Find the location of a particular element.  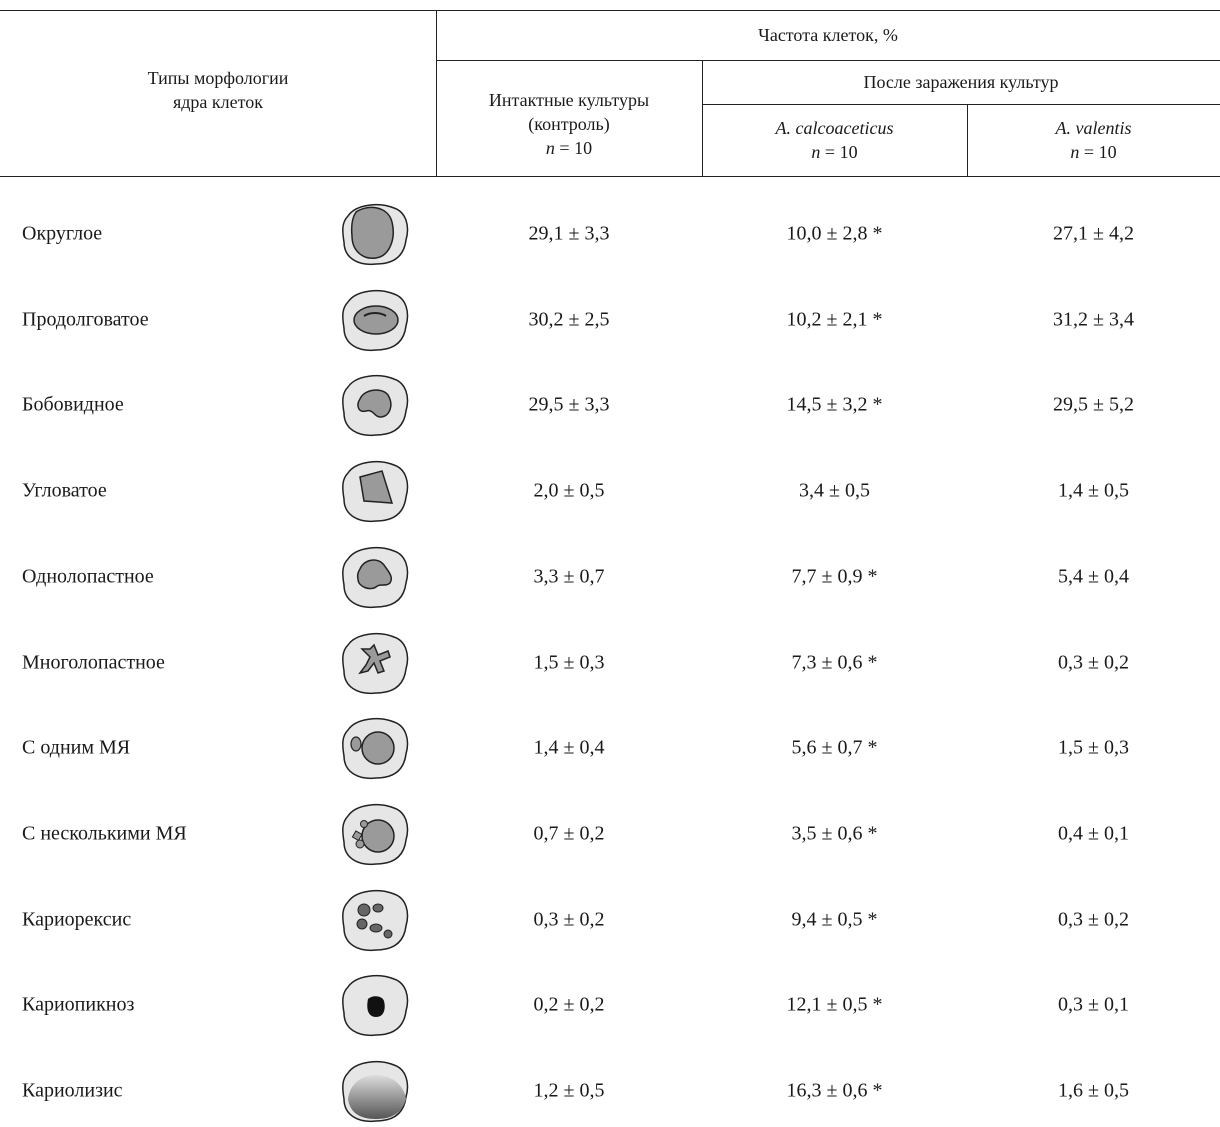

header-text: (контроль) is located at coordinates (569, 124).